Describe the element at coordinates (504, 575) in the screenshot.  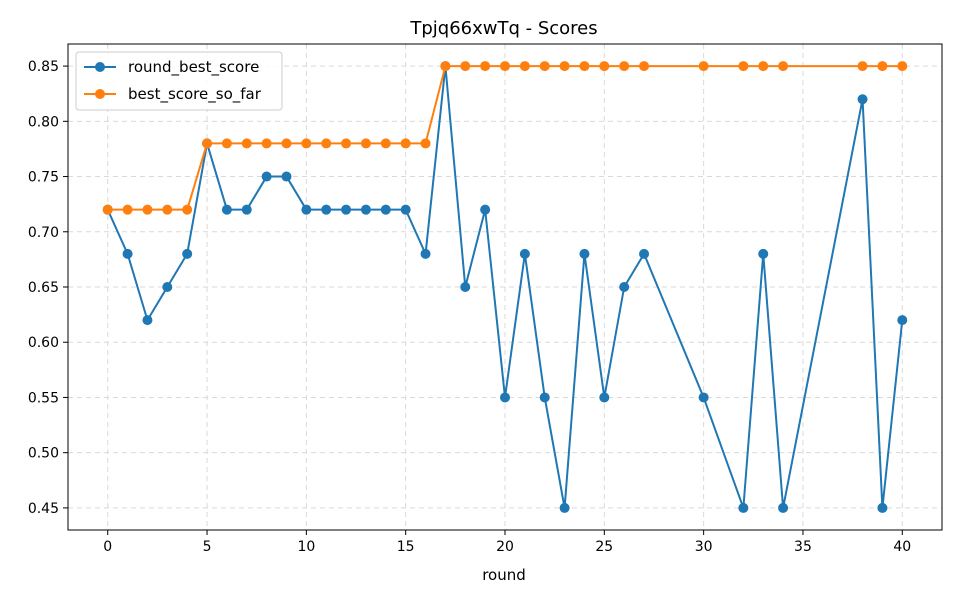
I see `x-axis-label: round` at that location.